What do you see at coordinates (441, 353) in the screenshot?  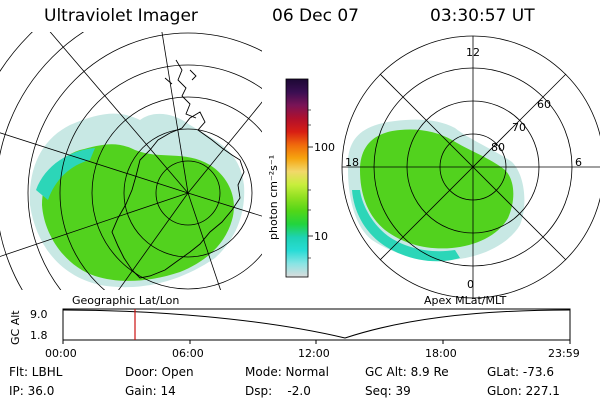 I see `altitude-xtick: 18:00` at bounding box center [441, 353].